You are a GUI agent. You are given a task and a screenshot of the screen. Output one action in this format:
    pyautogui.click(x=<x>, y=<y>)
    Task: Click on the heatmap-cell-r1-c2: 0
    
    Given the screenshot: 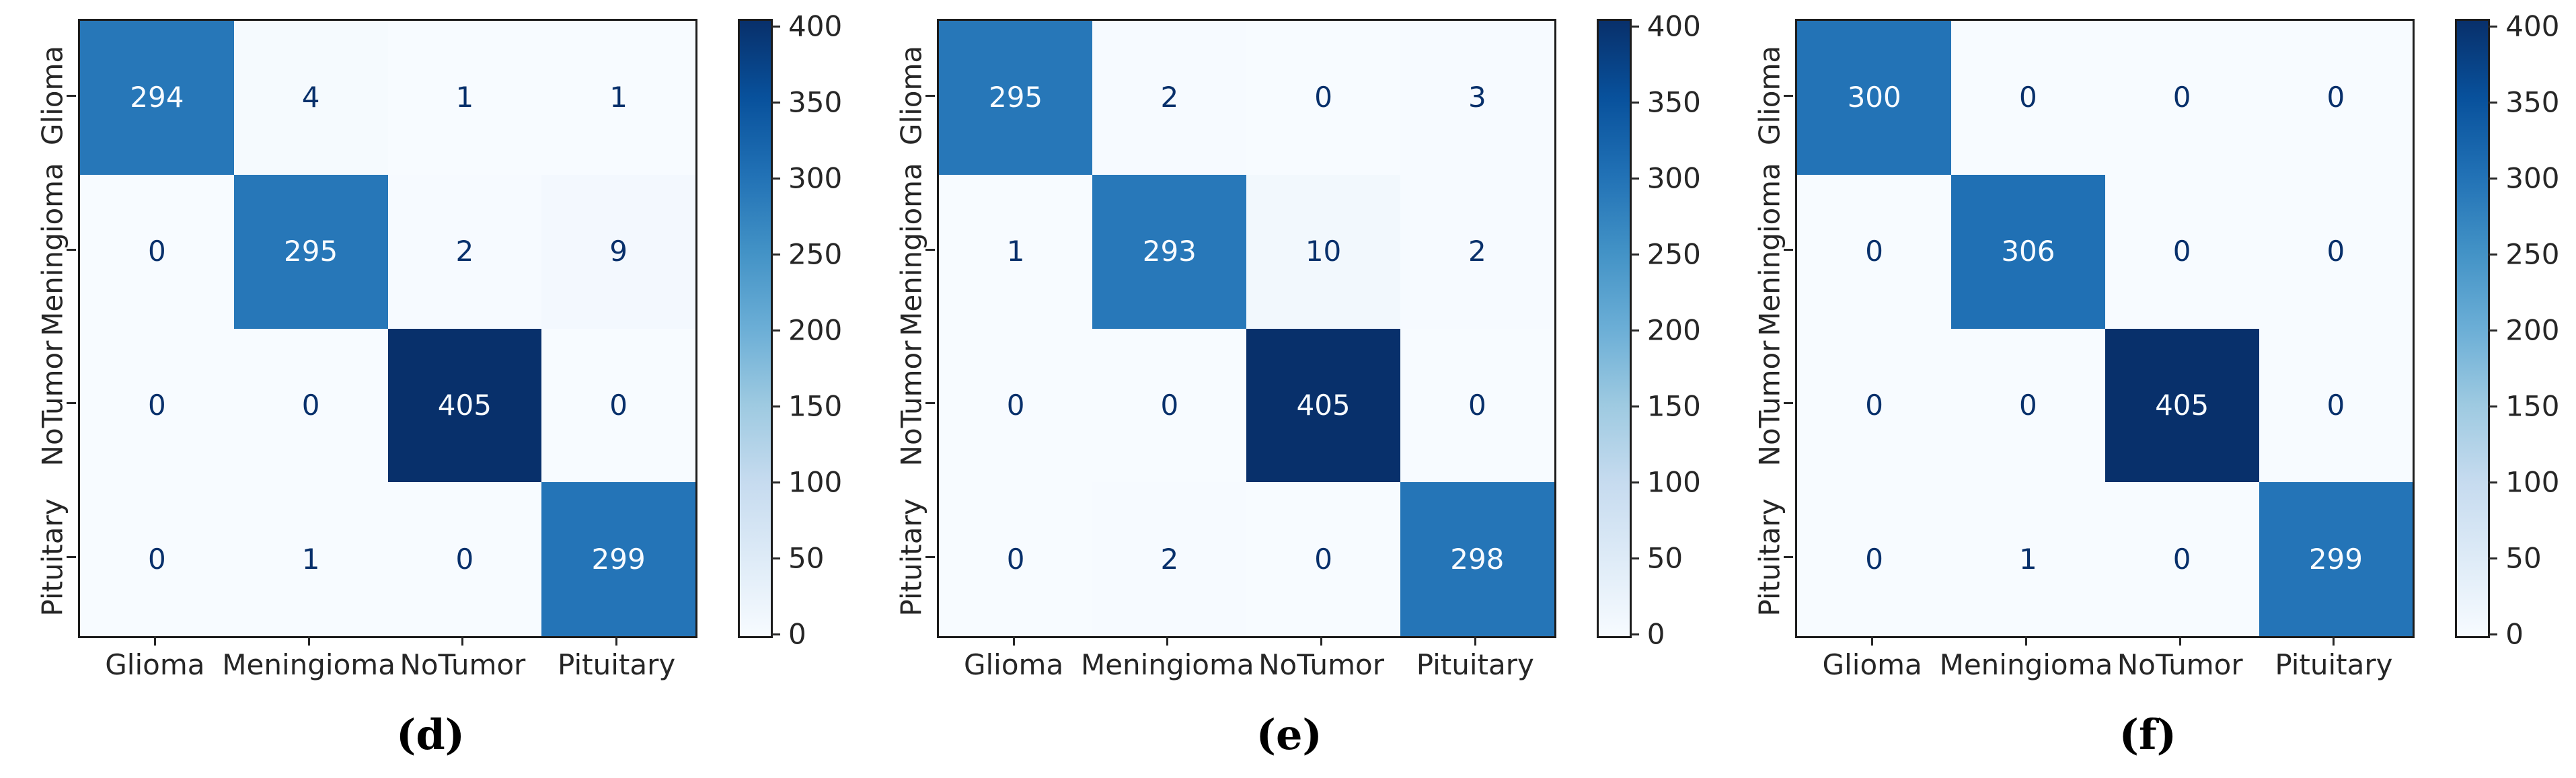 What is the action you would take?
    pyautogui.click(x=2182, y=251)
    